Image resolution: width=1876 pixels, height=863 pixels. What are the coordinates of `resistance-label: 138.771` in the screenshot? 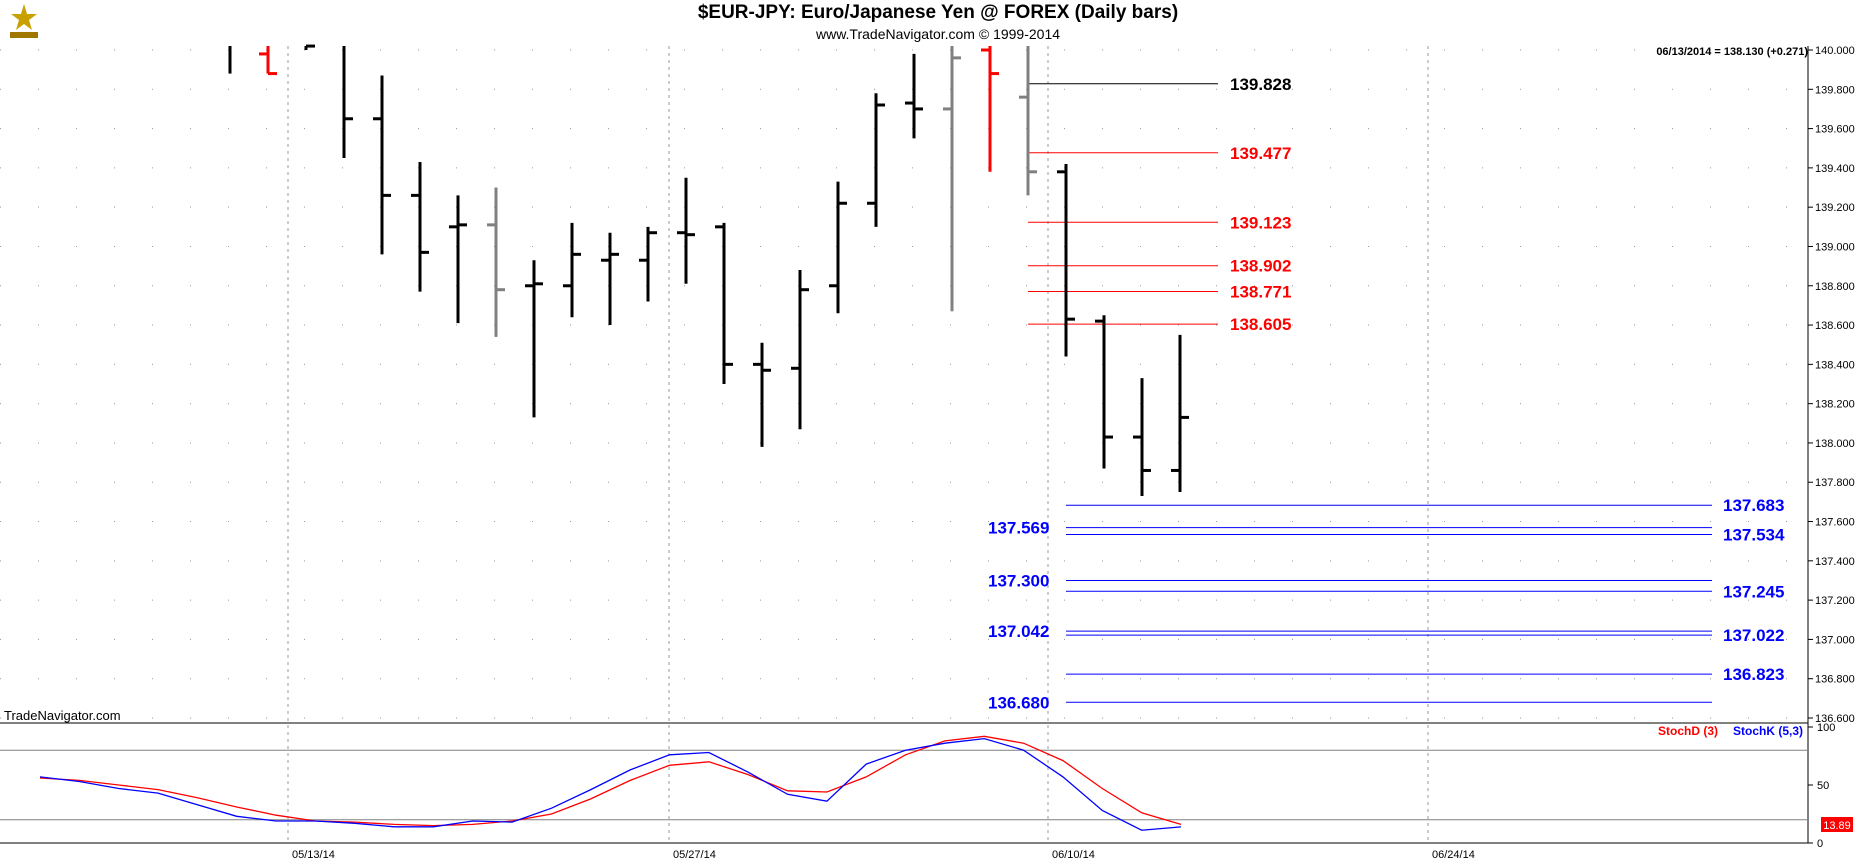 It's located at (1260, 291).